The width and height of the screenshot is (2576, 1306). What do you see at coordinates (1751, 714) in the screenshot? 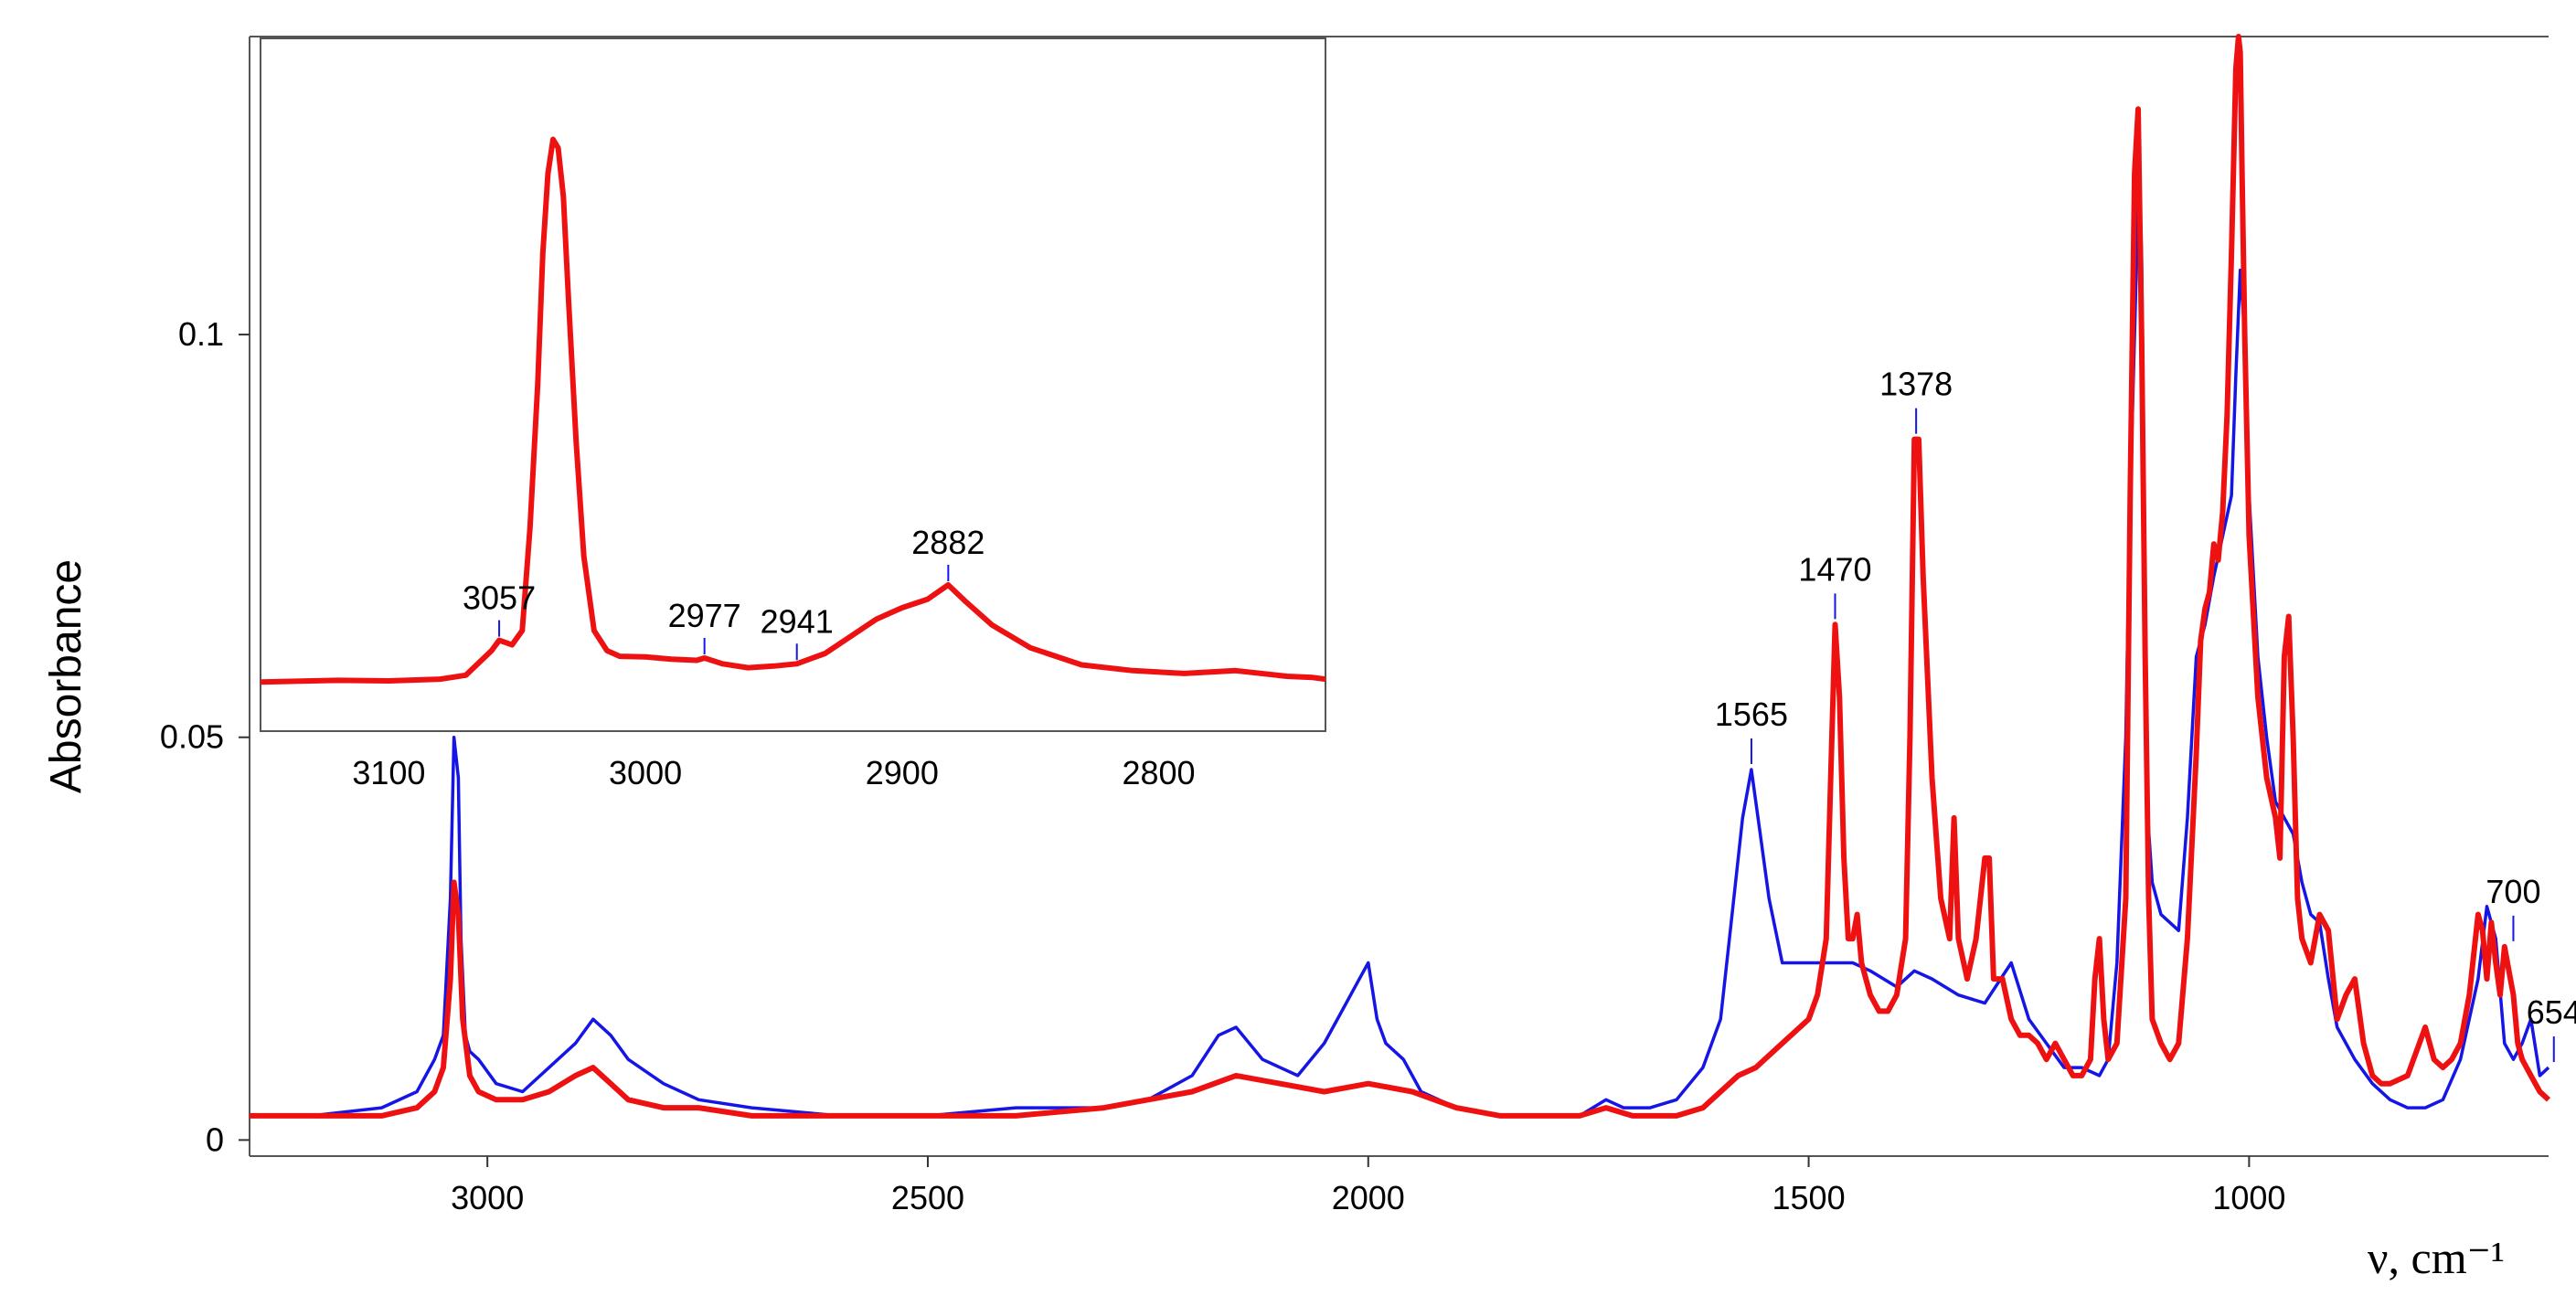
I see `peak-label: 1565` at bounding box center [1751, 714].